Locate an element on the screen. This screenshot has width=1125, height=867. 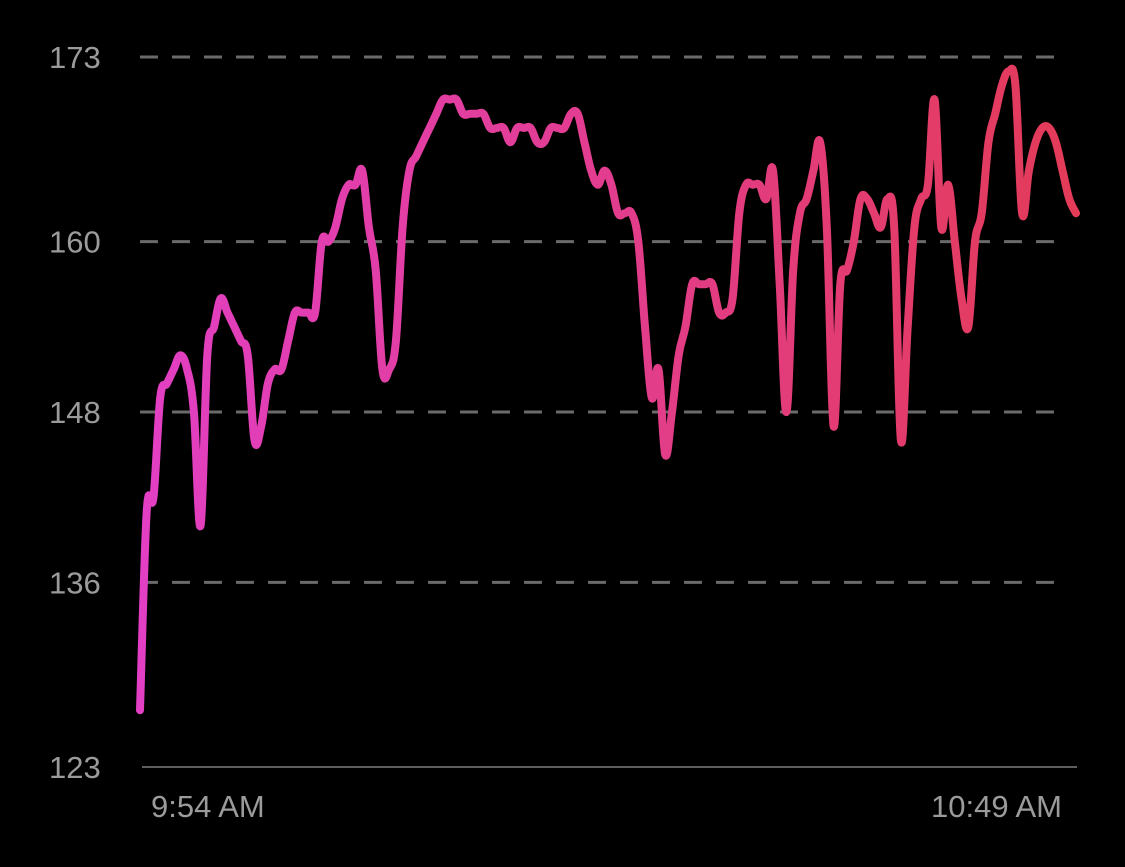
y-tick-label: 148 is located at coordinates (75, 412).